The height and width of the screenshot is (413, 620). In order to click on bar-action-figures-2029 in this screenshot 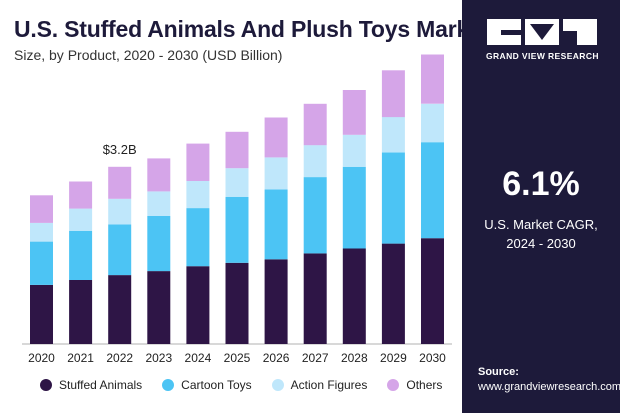, I will do `click(393, 135)`.